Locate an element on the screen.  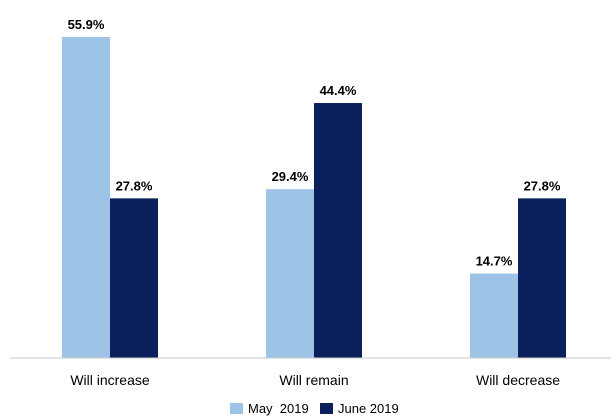
legend-label: May 2019 is located at coordinates (278, 408).